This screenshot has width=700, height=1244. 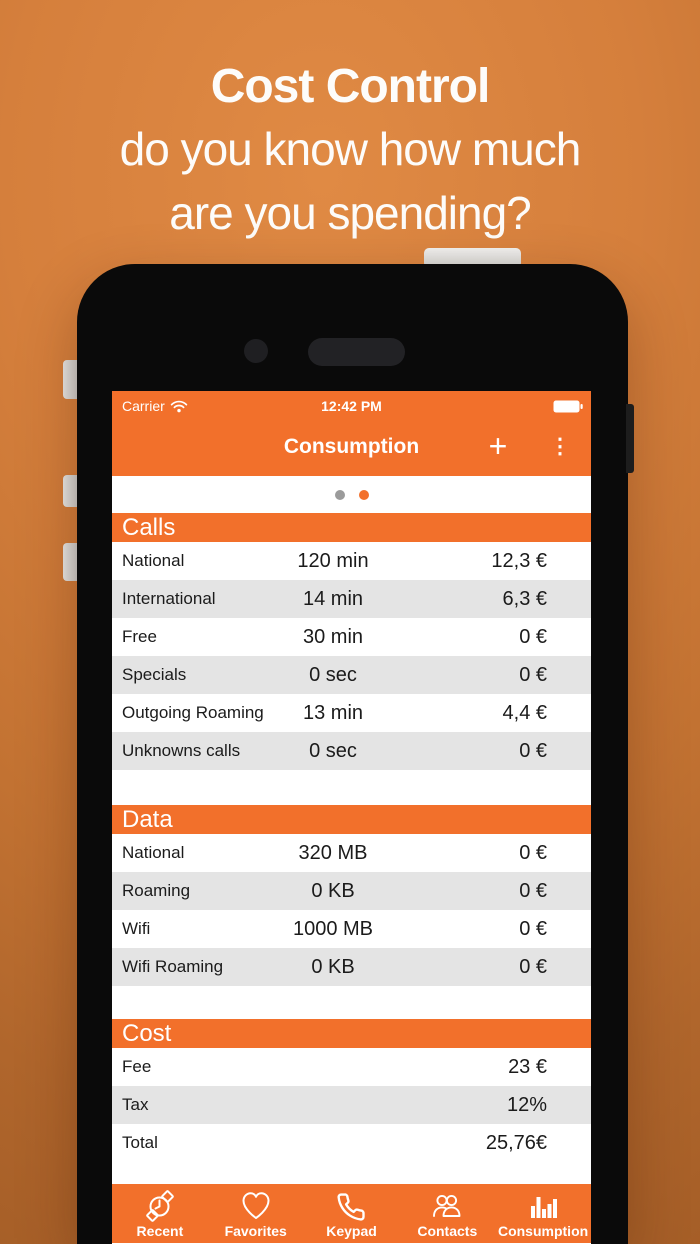 I want to click on row-amount: 14 min, so click(x=333, y=599).